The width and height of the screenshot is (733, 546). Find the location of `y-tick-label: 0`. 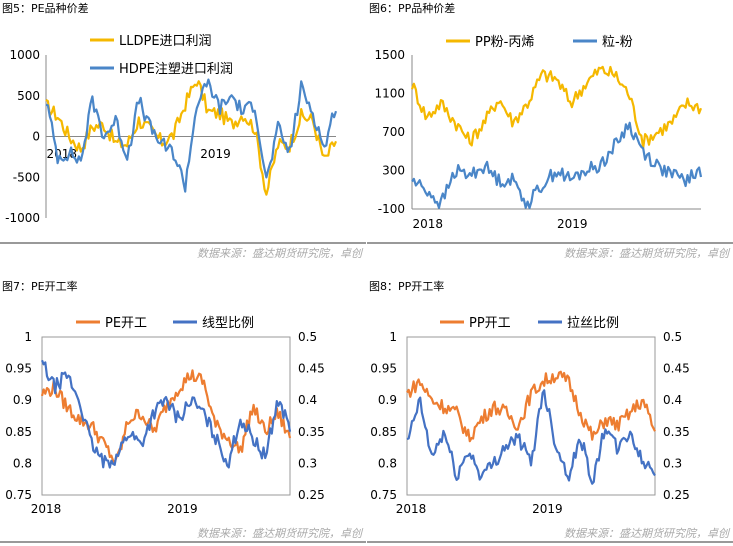

y-tick-label: 0 is located at coordinates (36, 137).